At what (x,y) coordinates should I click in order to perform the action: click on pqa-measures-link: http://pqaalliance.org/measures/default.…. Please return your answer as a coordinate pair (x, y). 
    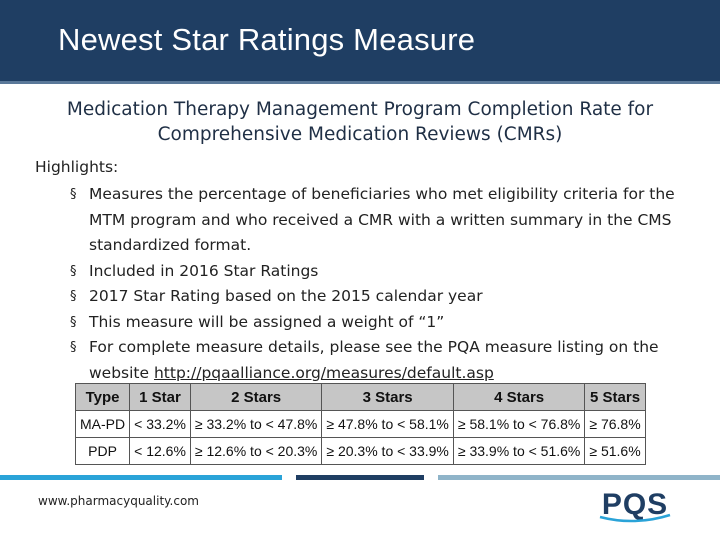
    Looking at the image, I should click on (323, 372).